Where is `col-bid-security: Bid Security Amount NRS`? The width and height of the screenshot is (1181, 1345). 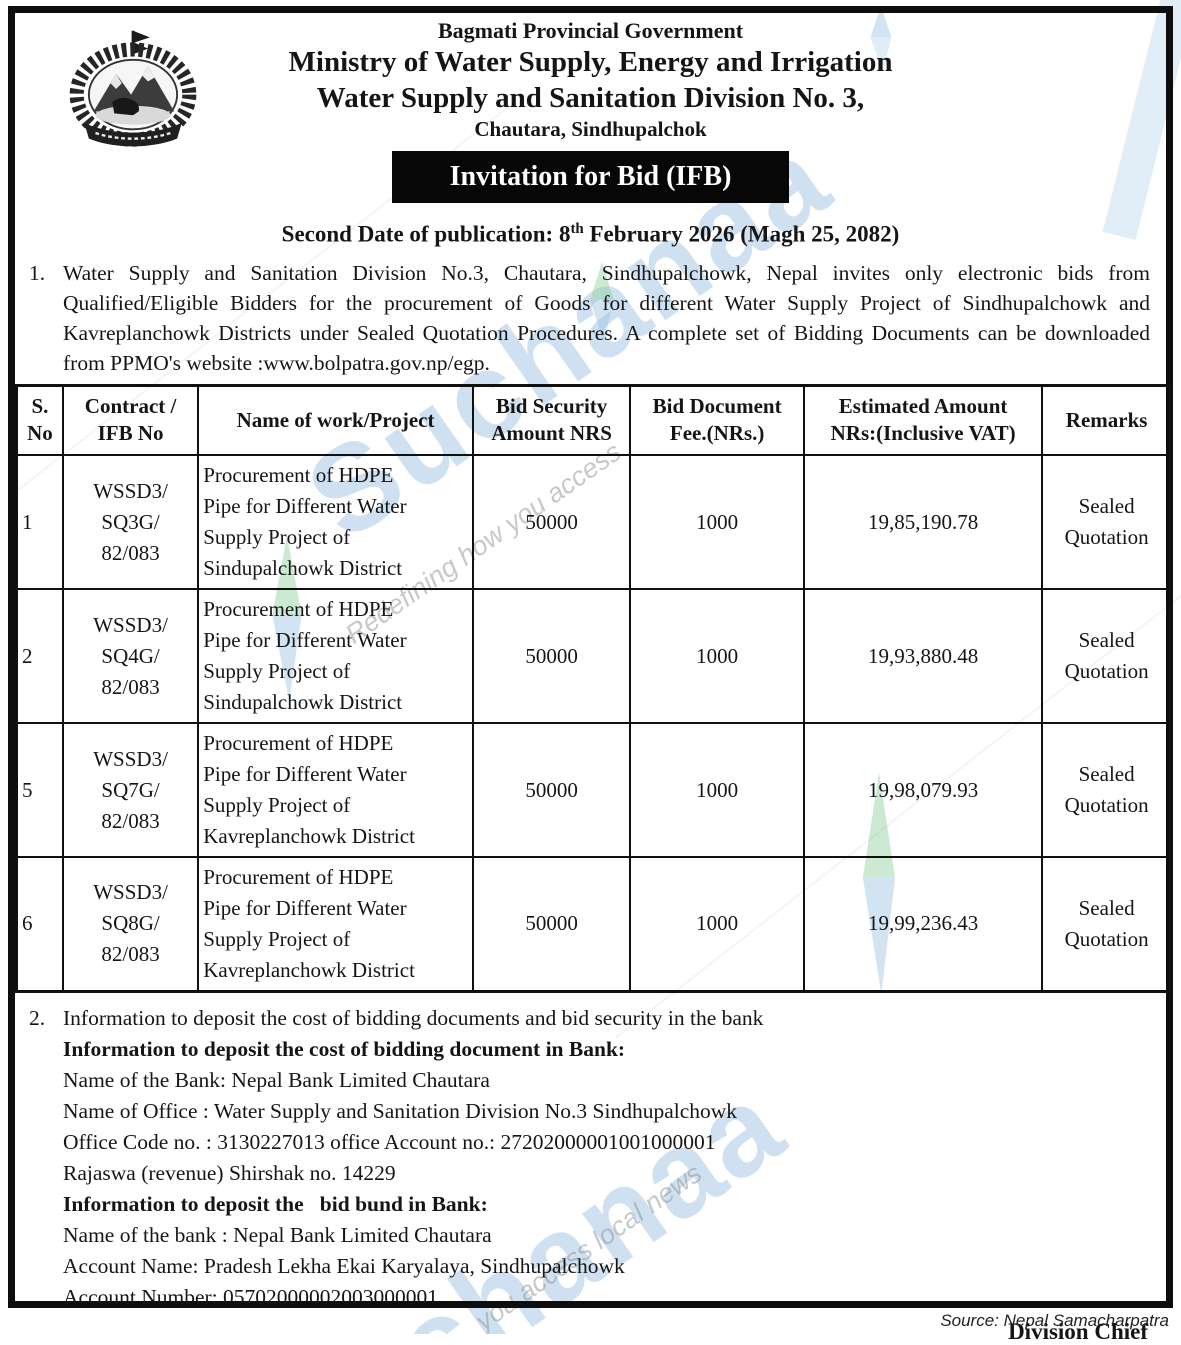 col-bid-security: Bid Security Amount NRS is located at coordinates (551, 420).